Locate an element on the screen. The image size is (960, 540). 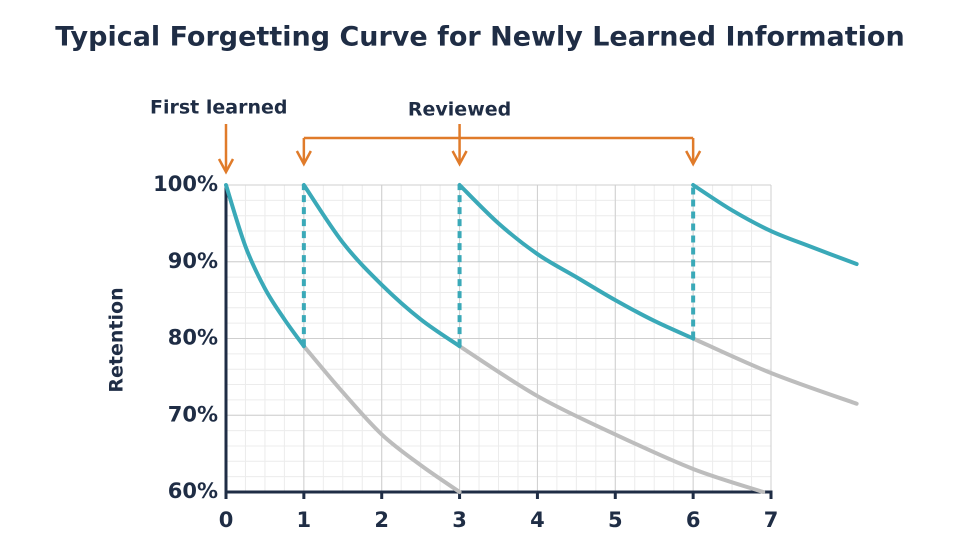
x-tick-label: 3 is located at coordinates (459, 520).